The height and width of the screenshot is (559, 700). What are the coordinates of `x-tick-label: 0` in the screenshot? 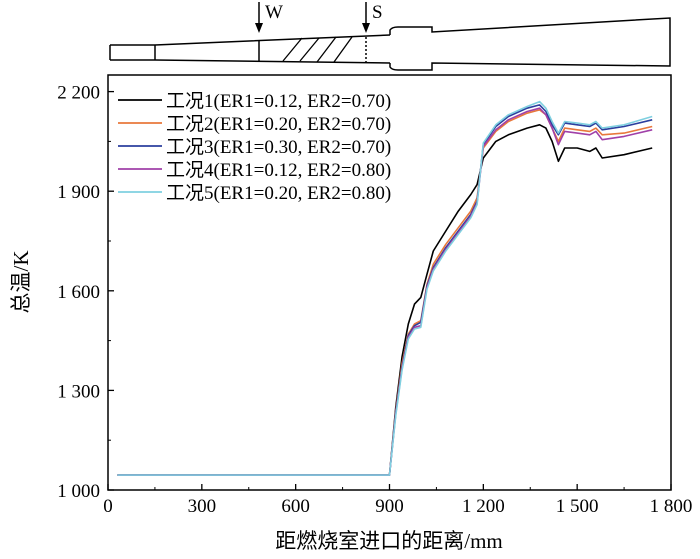 It's located at (108, 506).